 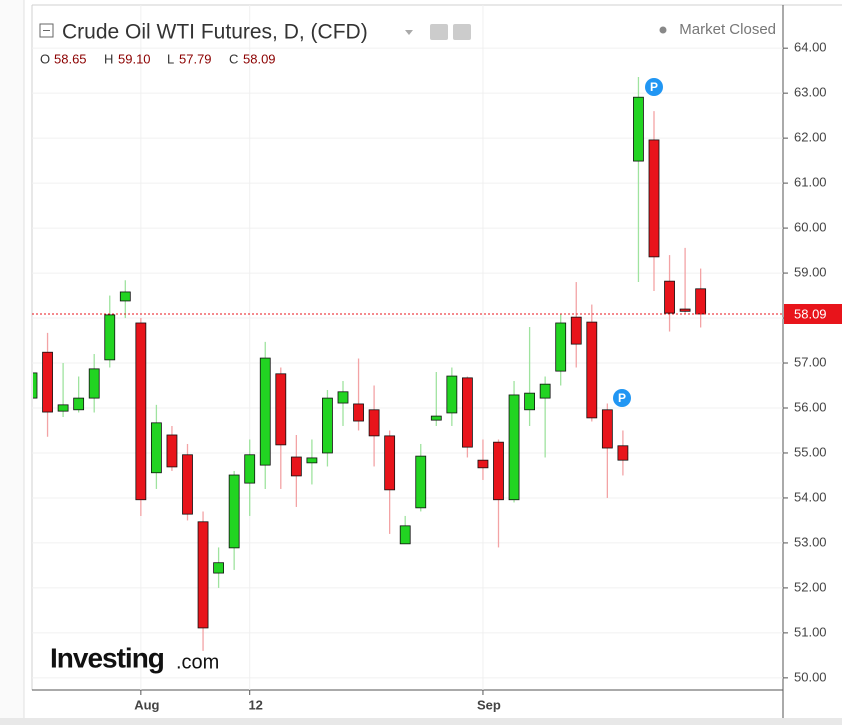 What do you see at coordinates (810, 92) in the screenshot?
I see `y-tick-label: 63.00` at bounding box center [810, 92].